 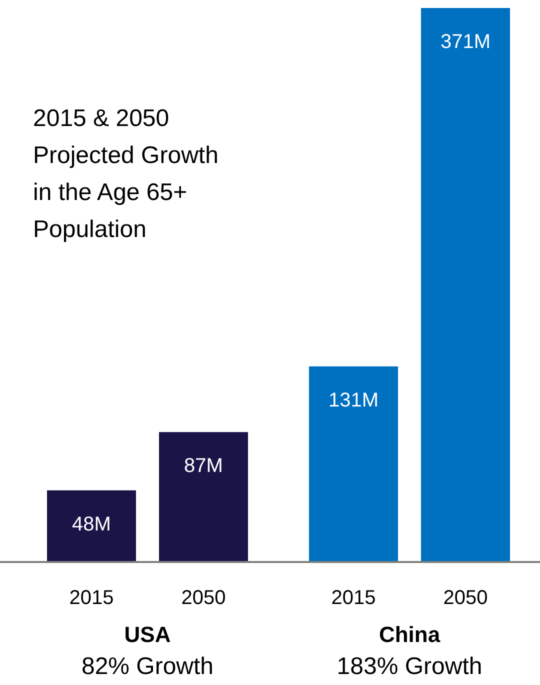 What do you see at coordinates (147, 666) in the screenshot?
I see `text: 82% Growth` at bounding box center [147, 666].